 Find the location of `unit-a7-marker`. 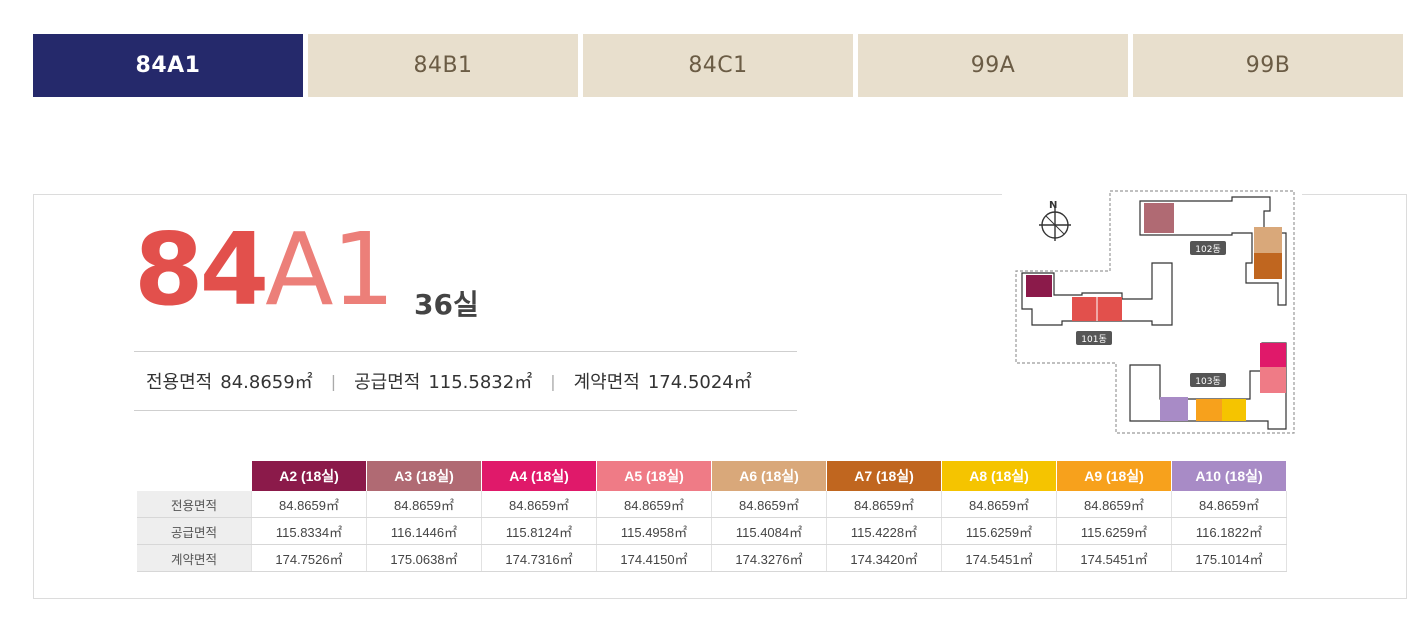

unit-a7-marker is located at coordinates (1268, 266).